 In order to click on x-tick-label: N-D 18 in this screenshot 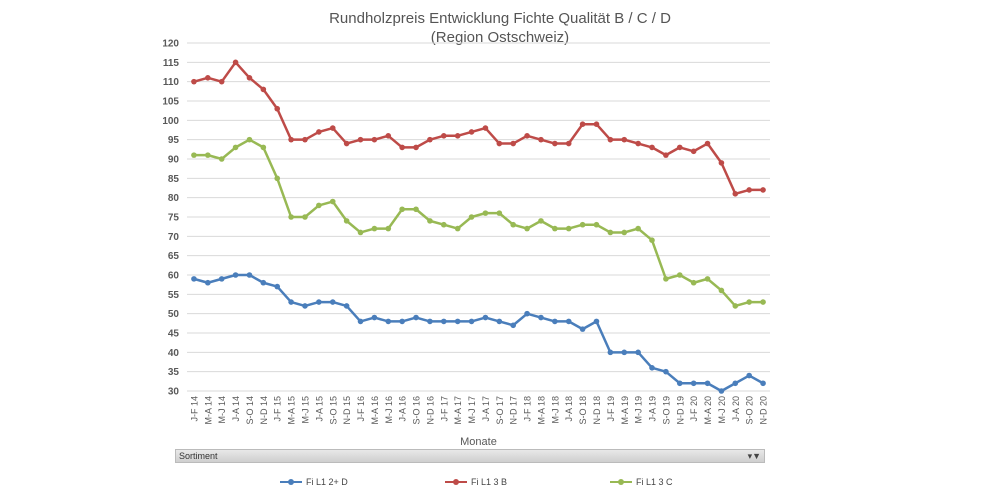, I will do `click(597, 410)`.